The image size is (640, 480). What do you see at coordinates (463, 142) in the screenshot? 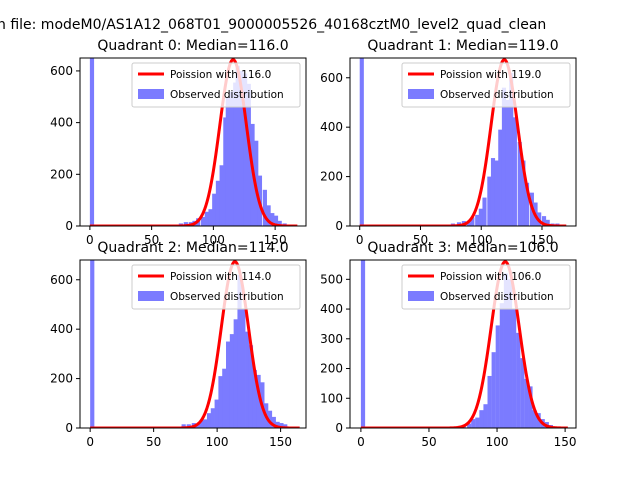
I see `axes-frame` at bounding box center [463, 142].